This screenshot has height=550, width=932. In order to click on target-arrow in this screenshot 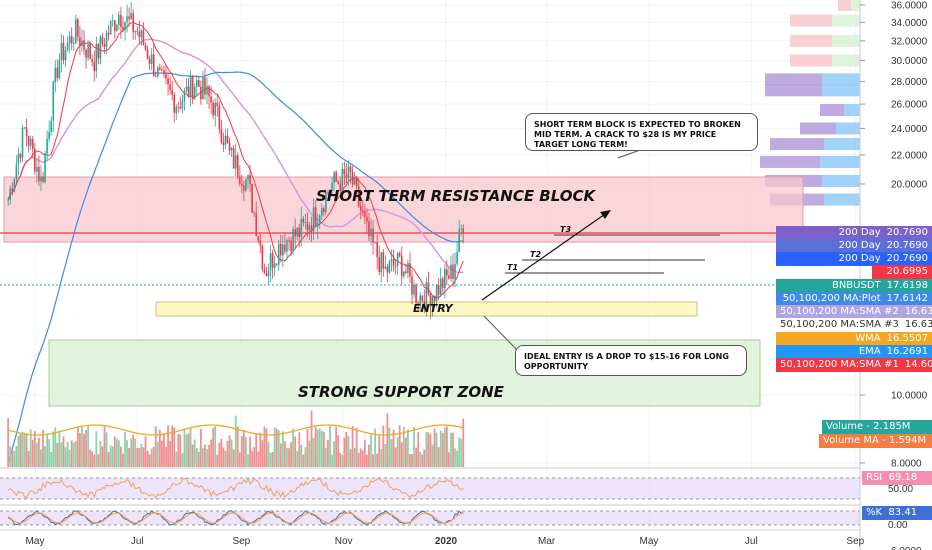, I will do `click(546, 255)`.